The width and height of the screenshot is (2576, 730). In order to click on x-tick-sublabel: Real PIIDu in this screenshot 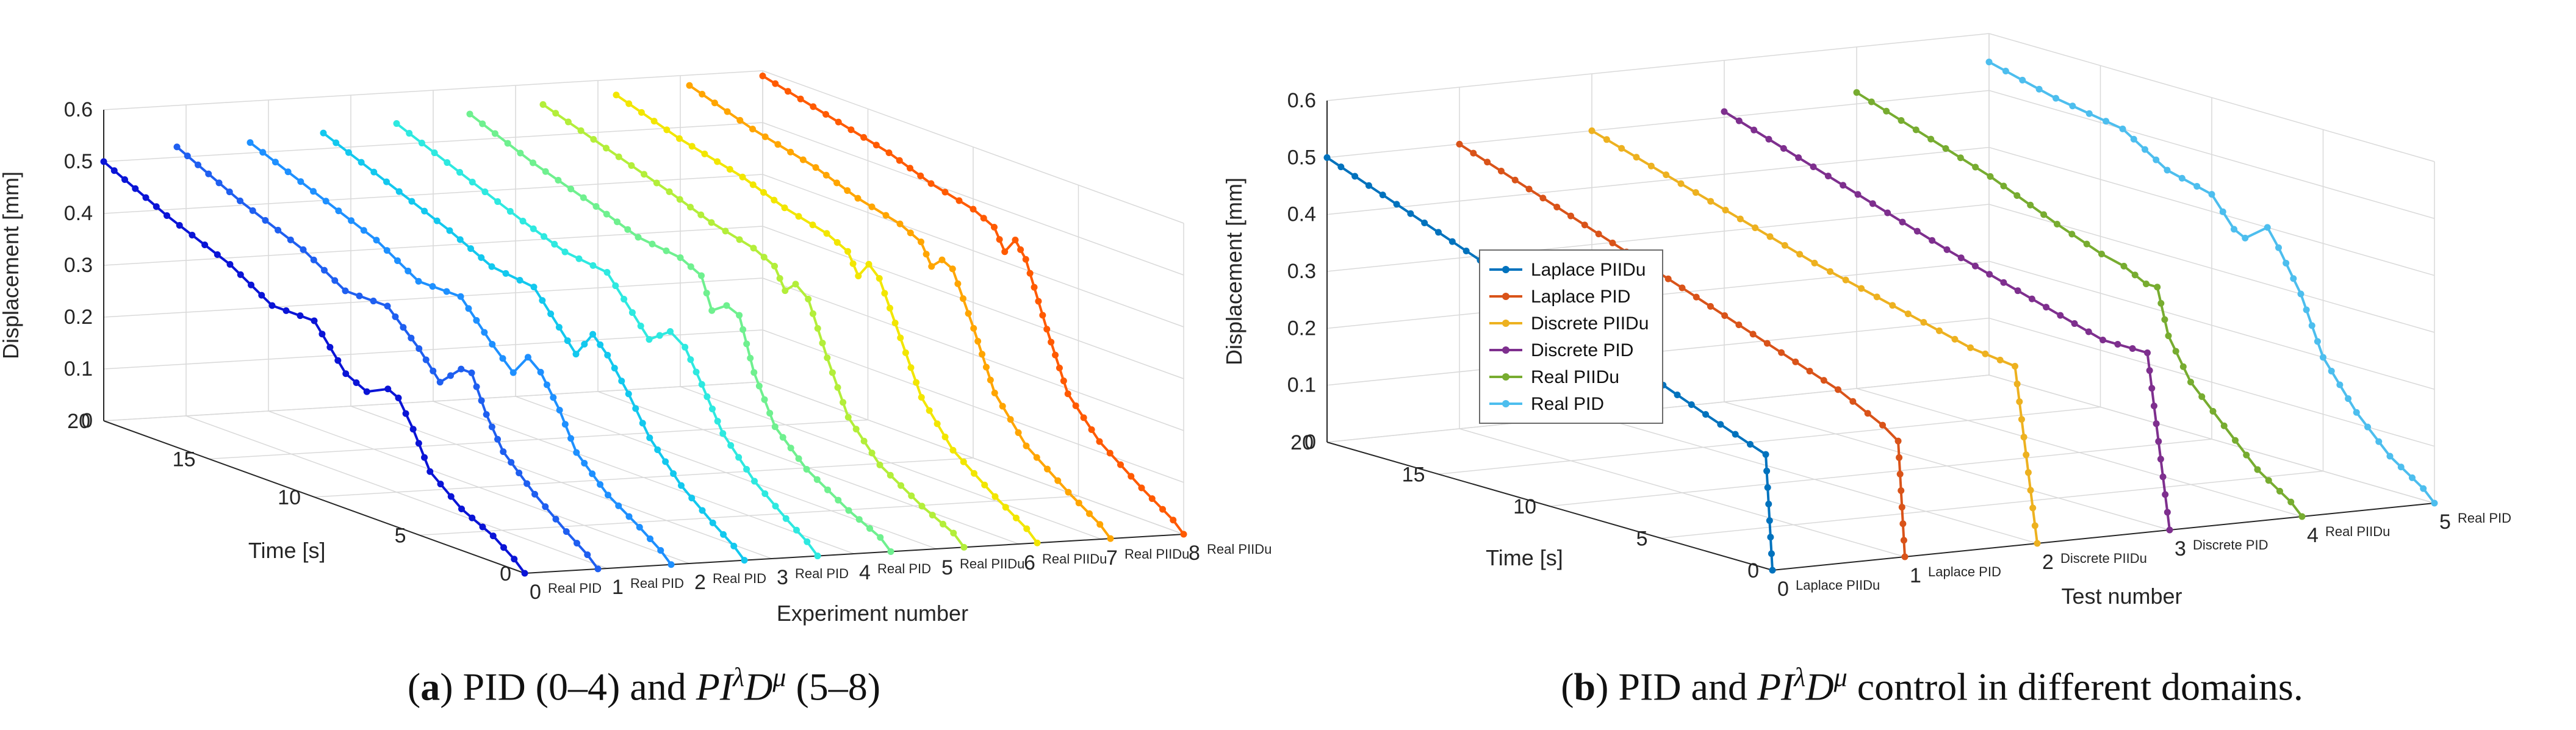, I will do `click(992, 563)`.